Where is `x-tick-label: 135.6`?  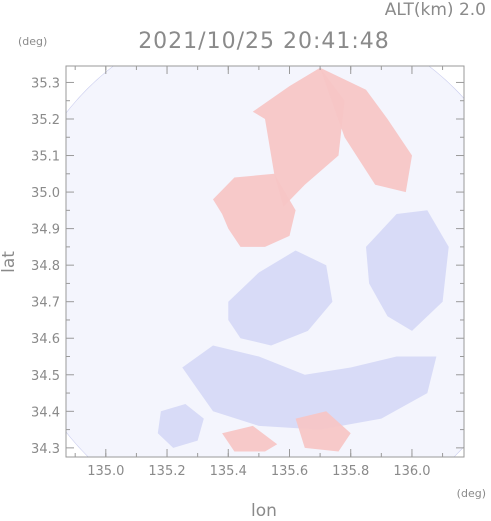 x-tick-label: 135.6 is located at coordinates (289, 471).